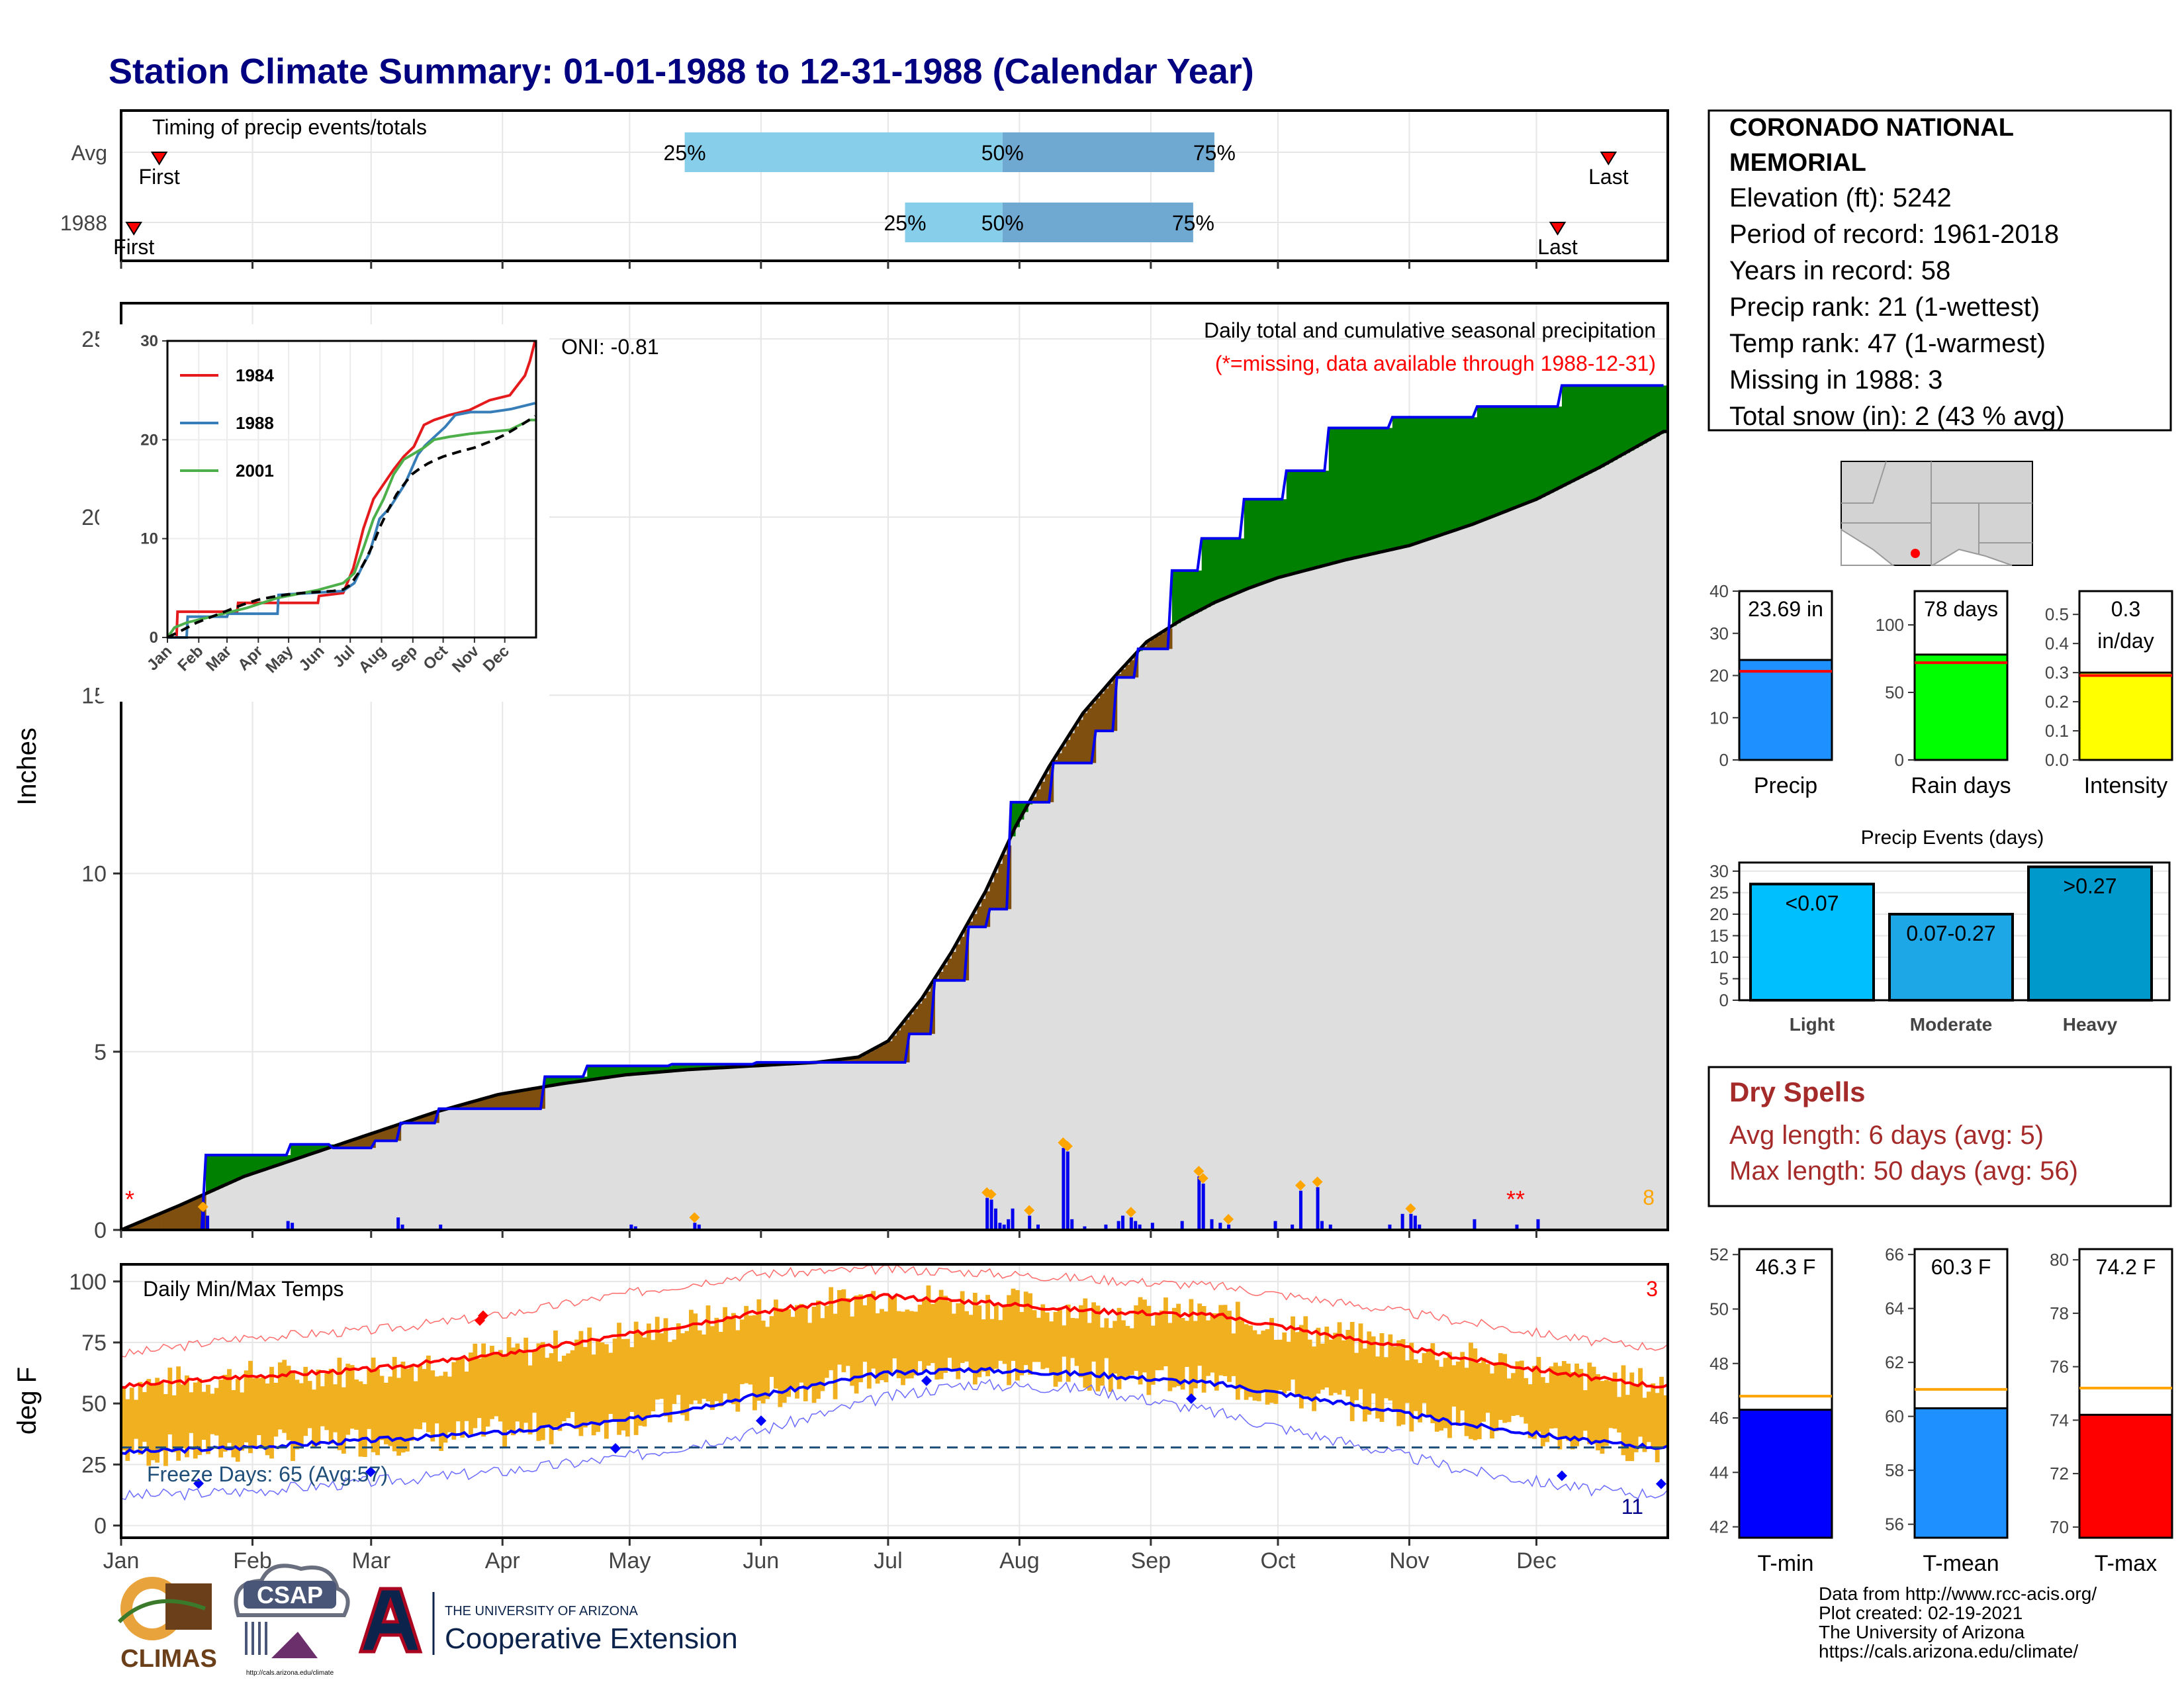 The width and height of the screenshot is (2184, 1688). I want to click on temp-mean-summary-axis-label: T-mean, so click(1961, 1563).